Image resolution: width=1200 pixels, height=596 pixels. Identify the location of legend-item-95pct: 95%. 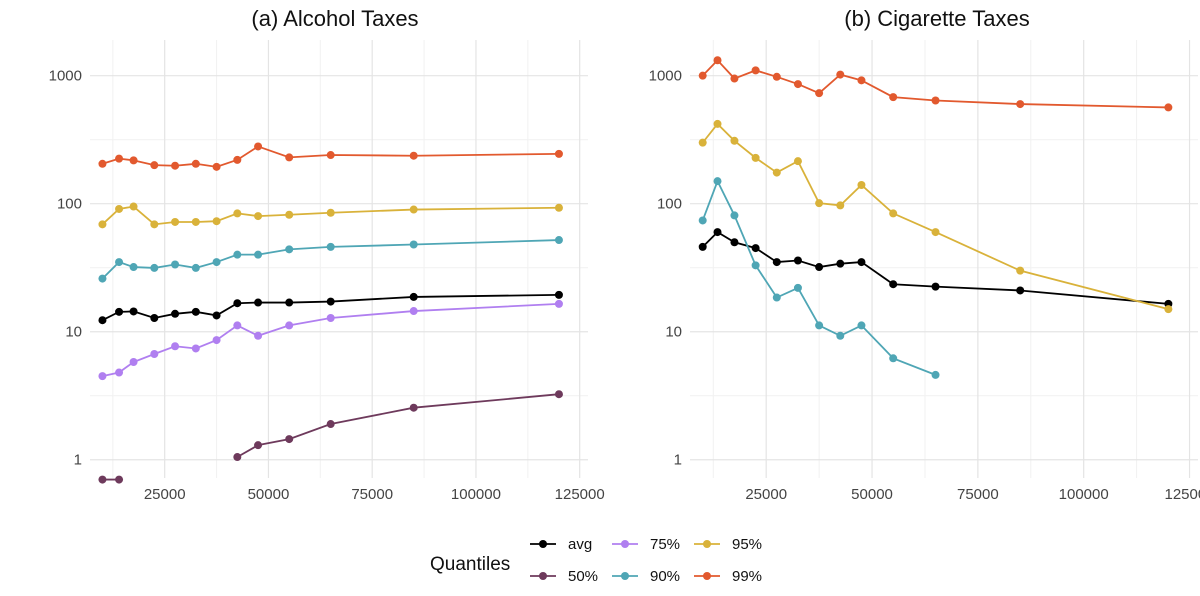
(728, 544).